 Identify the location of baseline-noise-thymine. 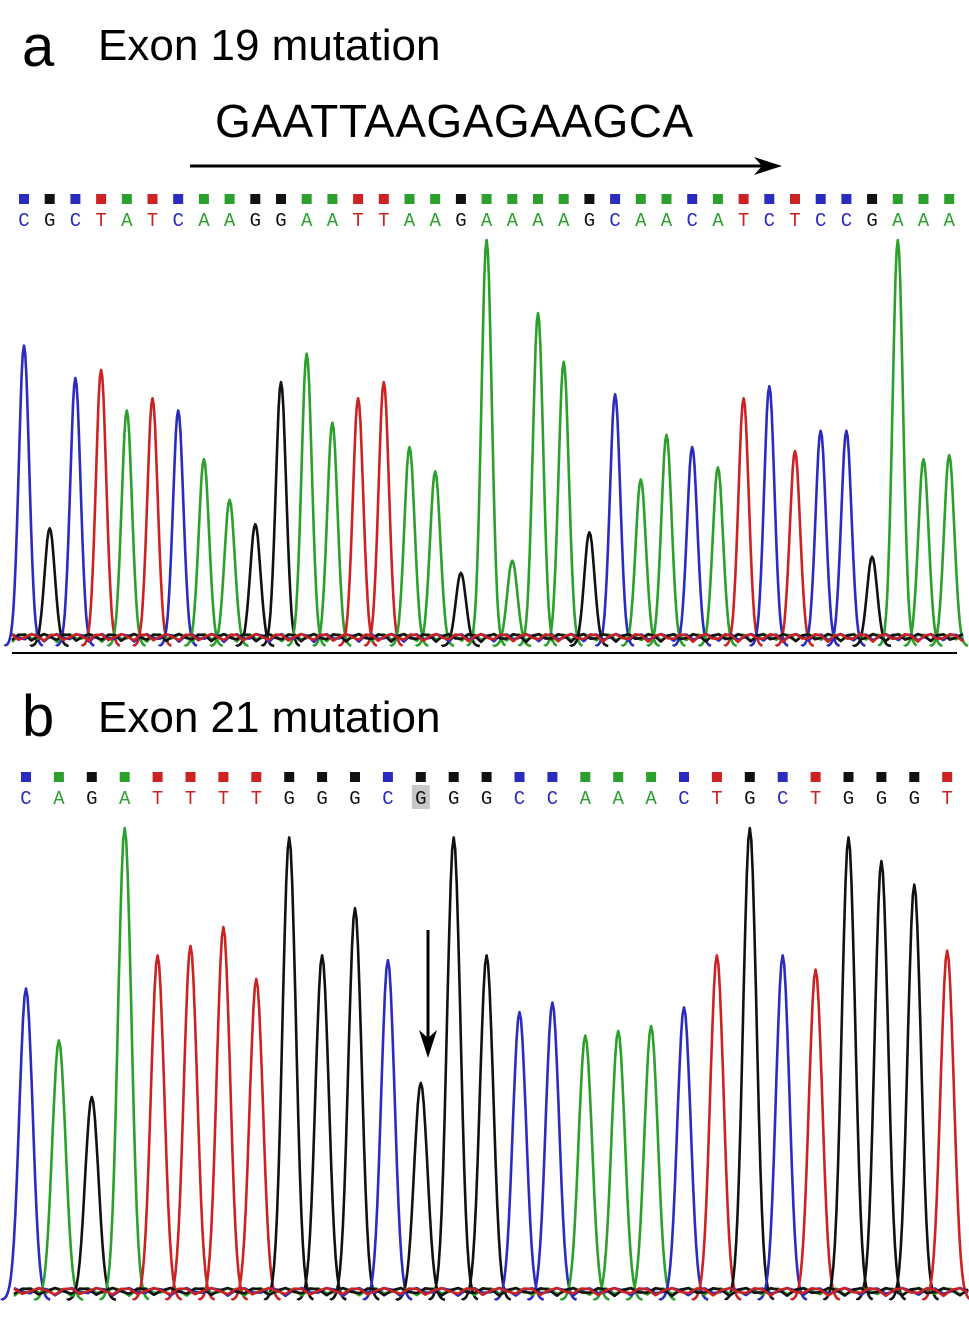
(487, 638).